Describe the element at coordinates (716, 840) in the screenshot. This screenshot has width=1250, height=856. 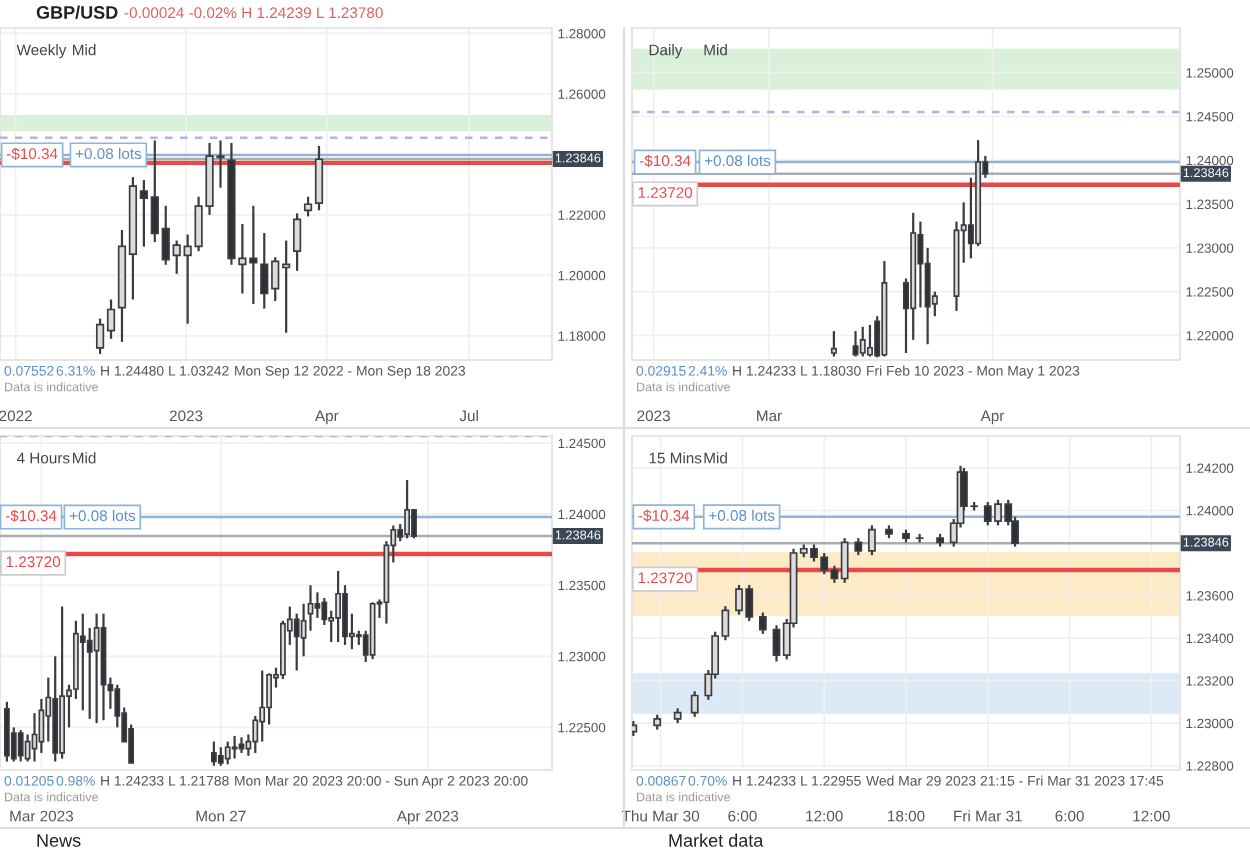
I see `text: Market data` at that location.